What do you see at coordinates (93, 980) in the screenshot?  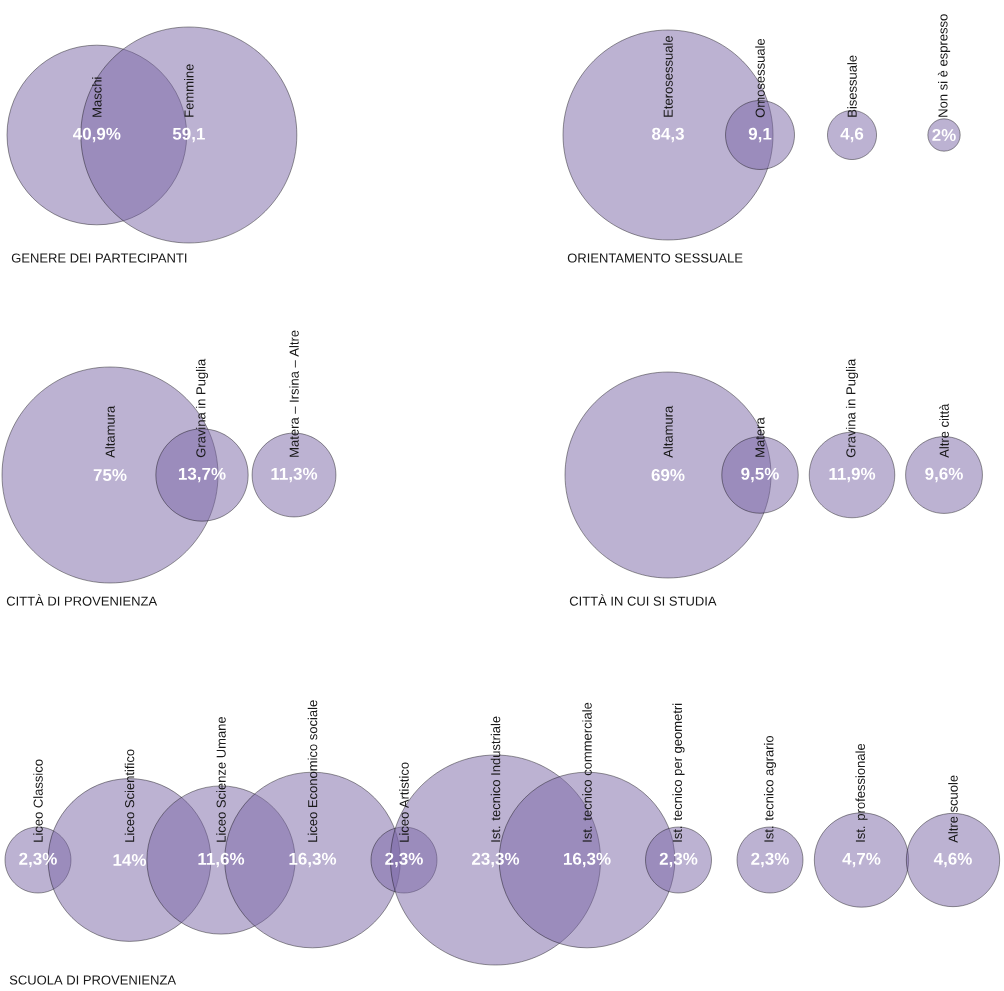 I see `text: SCUOLA DI PROVENIENZA` at bounding box center [93, 980].